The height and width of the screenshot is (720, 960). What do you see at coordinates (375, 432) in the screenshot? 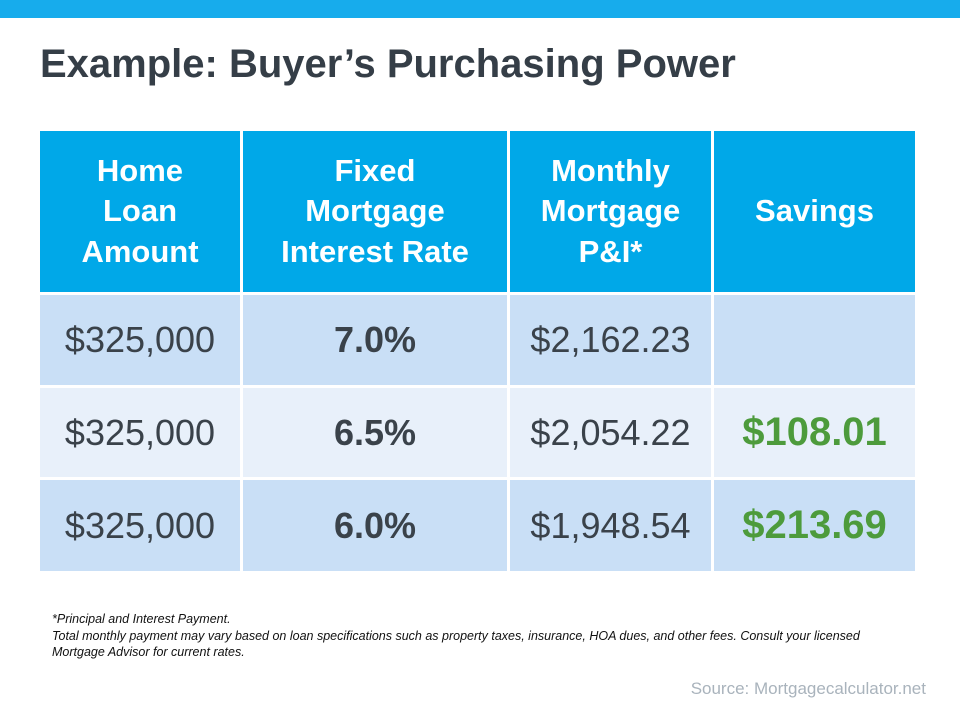
I see `cell-interest-rate-row2: 6.5%` at bounding box center [375, 432].